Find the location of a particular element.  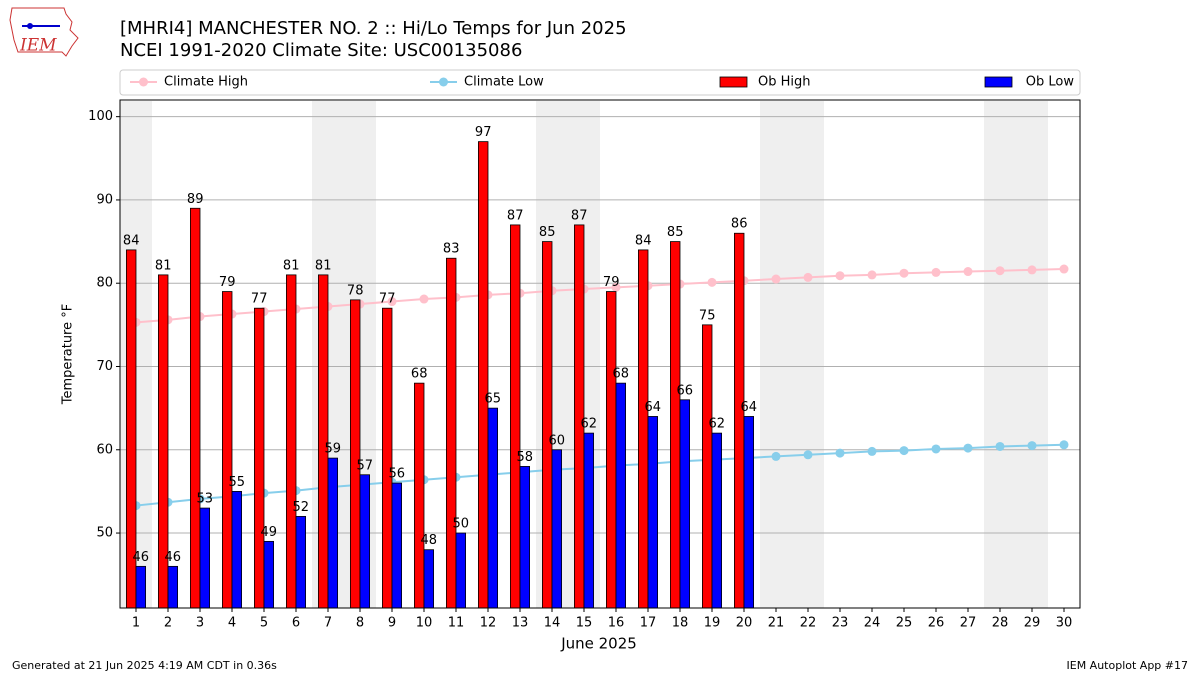

logo-outline is located at coordinates (44, 32).